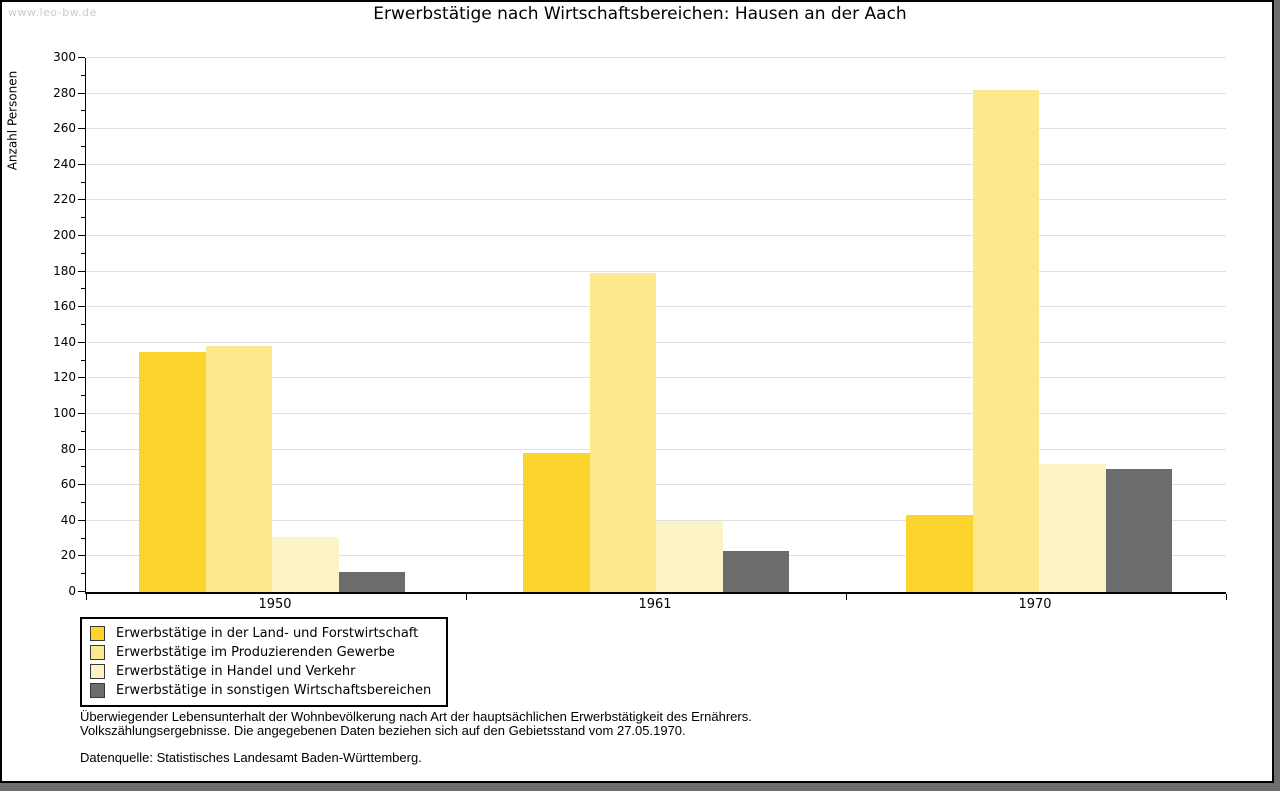 Image resolution: width=1280 pixels, height=791 pixels. Describe the element at coordinates (755, 571) in the screenshot. I see `bar-1961-s4` at that location.